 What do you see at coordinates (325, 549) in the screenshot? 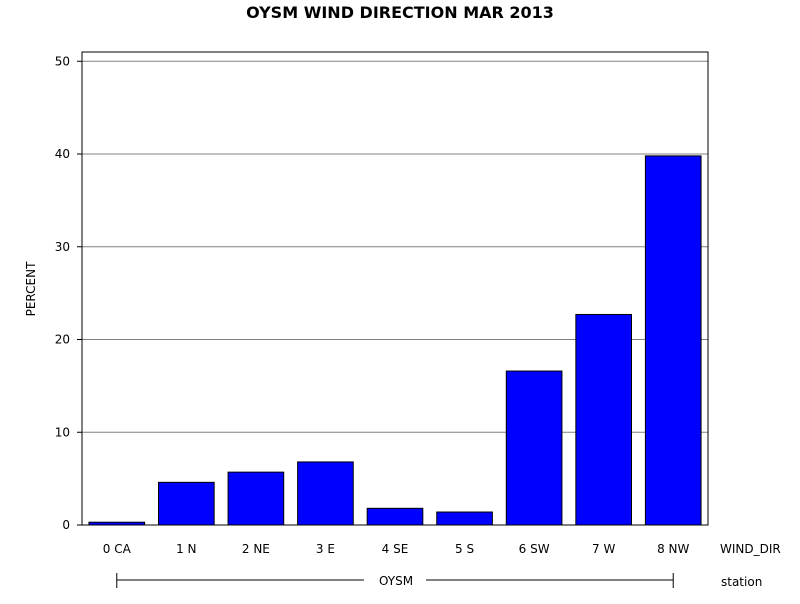
I see `x-category-label: 3 E` at bounding box center [325, 549].